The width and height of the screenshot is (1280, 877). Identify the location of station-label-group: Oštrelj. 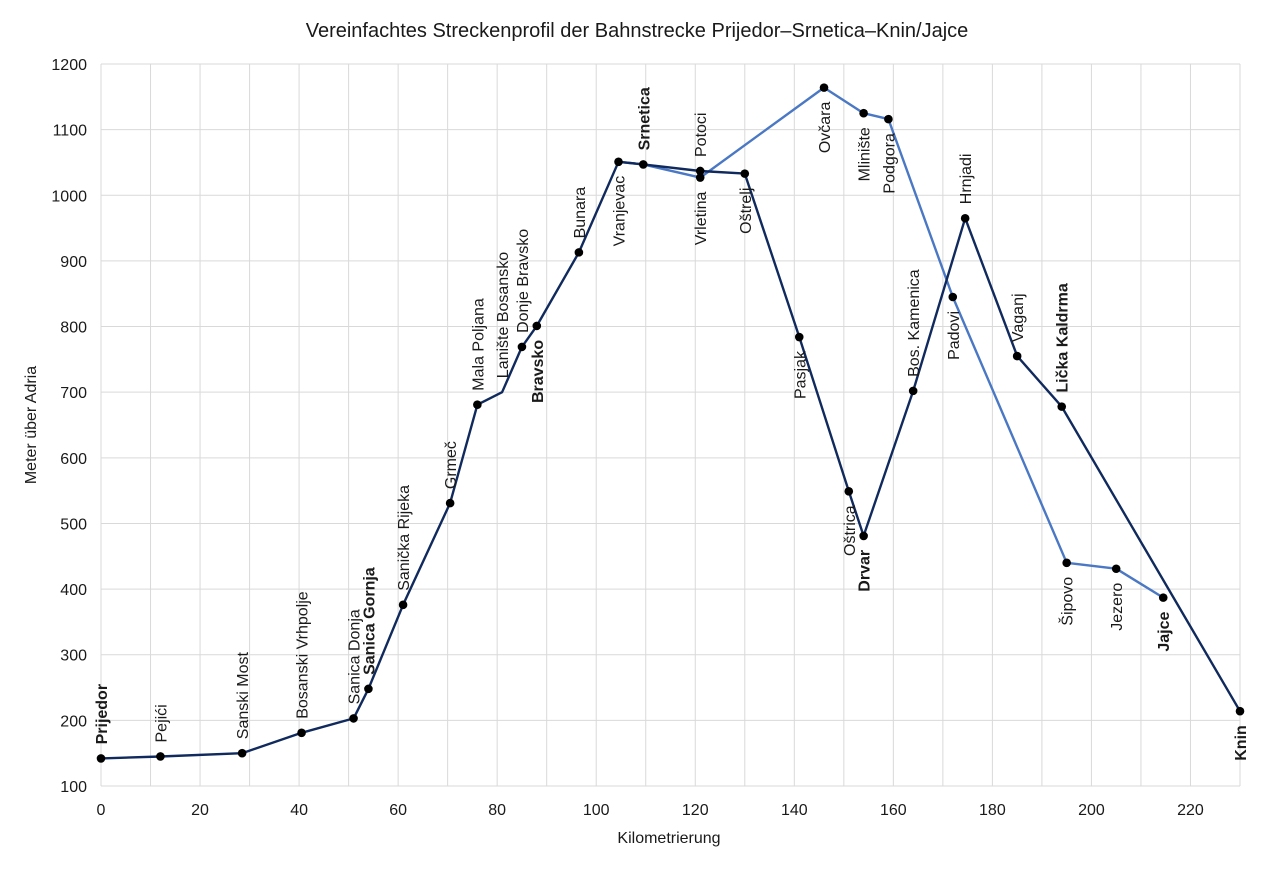
(746, 211).